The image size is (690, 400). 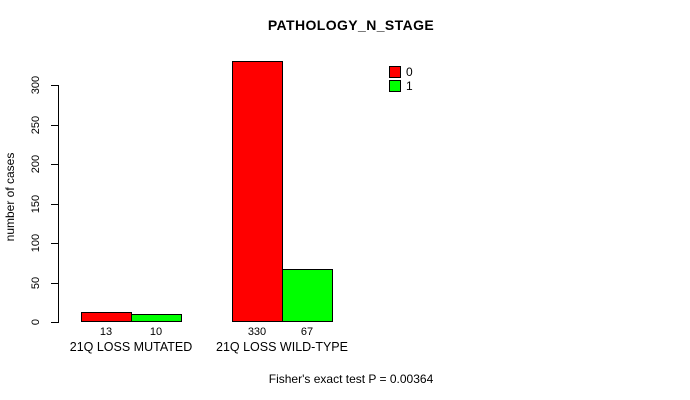 I want to click on legend-swatch-green, so click(x=395, y=86).